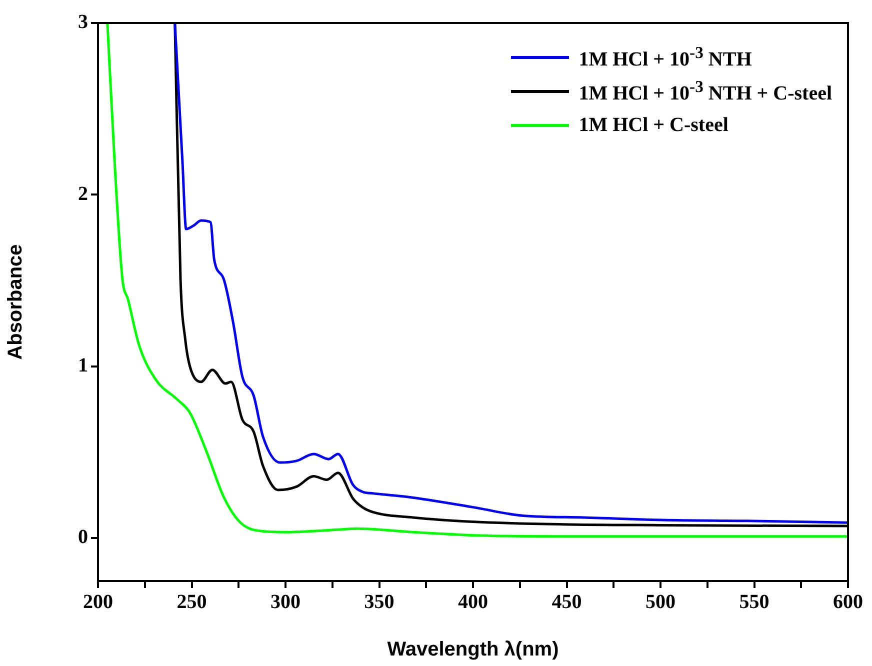 The image size is (872, 666). Describe the element at coordinates (473, 649) in the screenshot. I see `x-axis-title: Wavelength λ(nm)` at that location.